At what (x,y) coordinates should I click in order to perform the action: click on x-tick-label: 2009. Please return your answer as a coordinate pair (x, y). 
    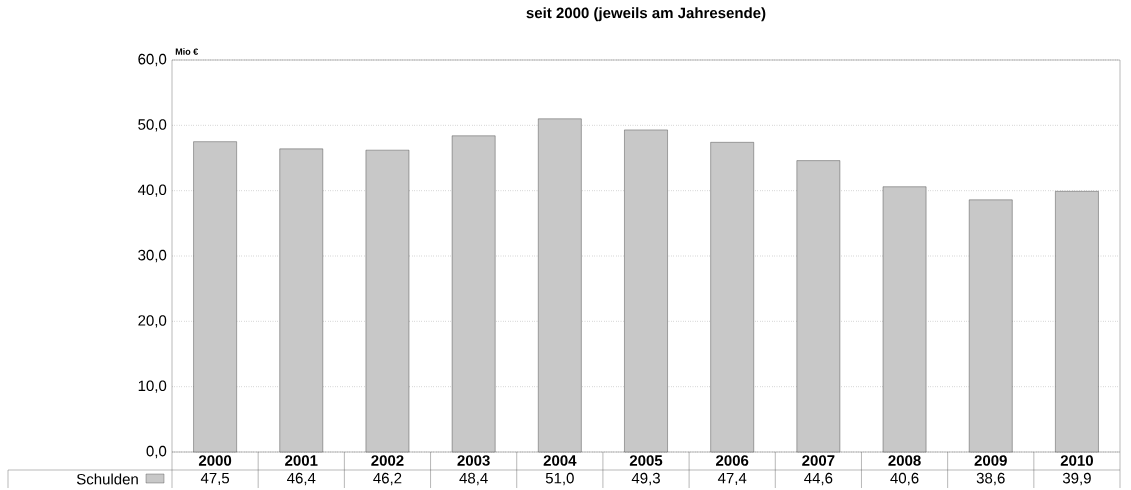
    Looking at the image, I should click on (990, 460).